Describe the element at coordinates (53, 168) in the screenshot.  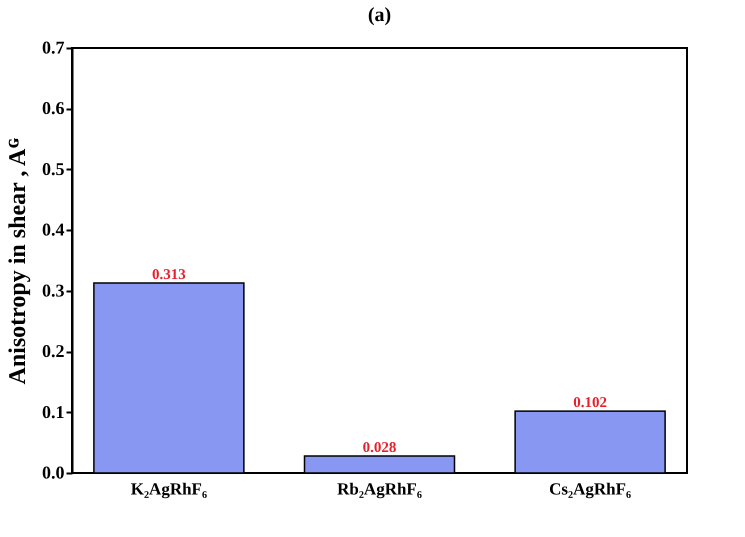
I see `y-tick-label: 0.5` at that location.